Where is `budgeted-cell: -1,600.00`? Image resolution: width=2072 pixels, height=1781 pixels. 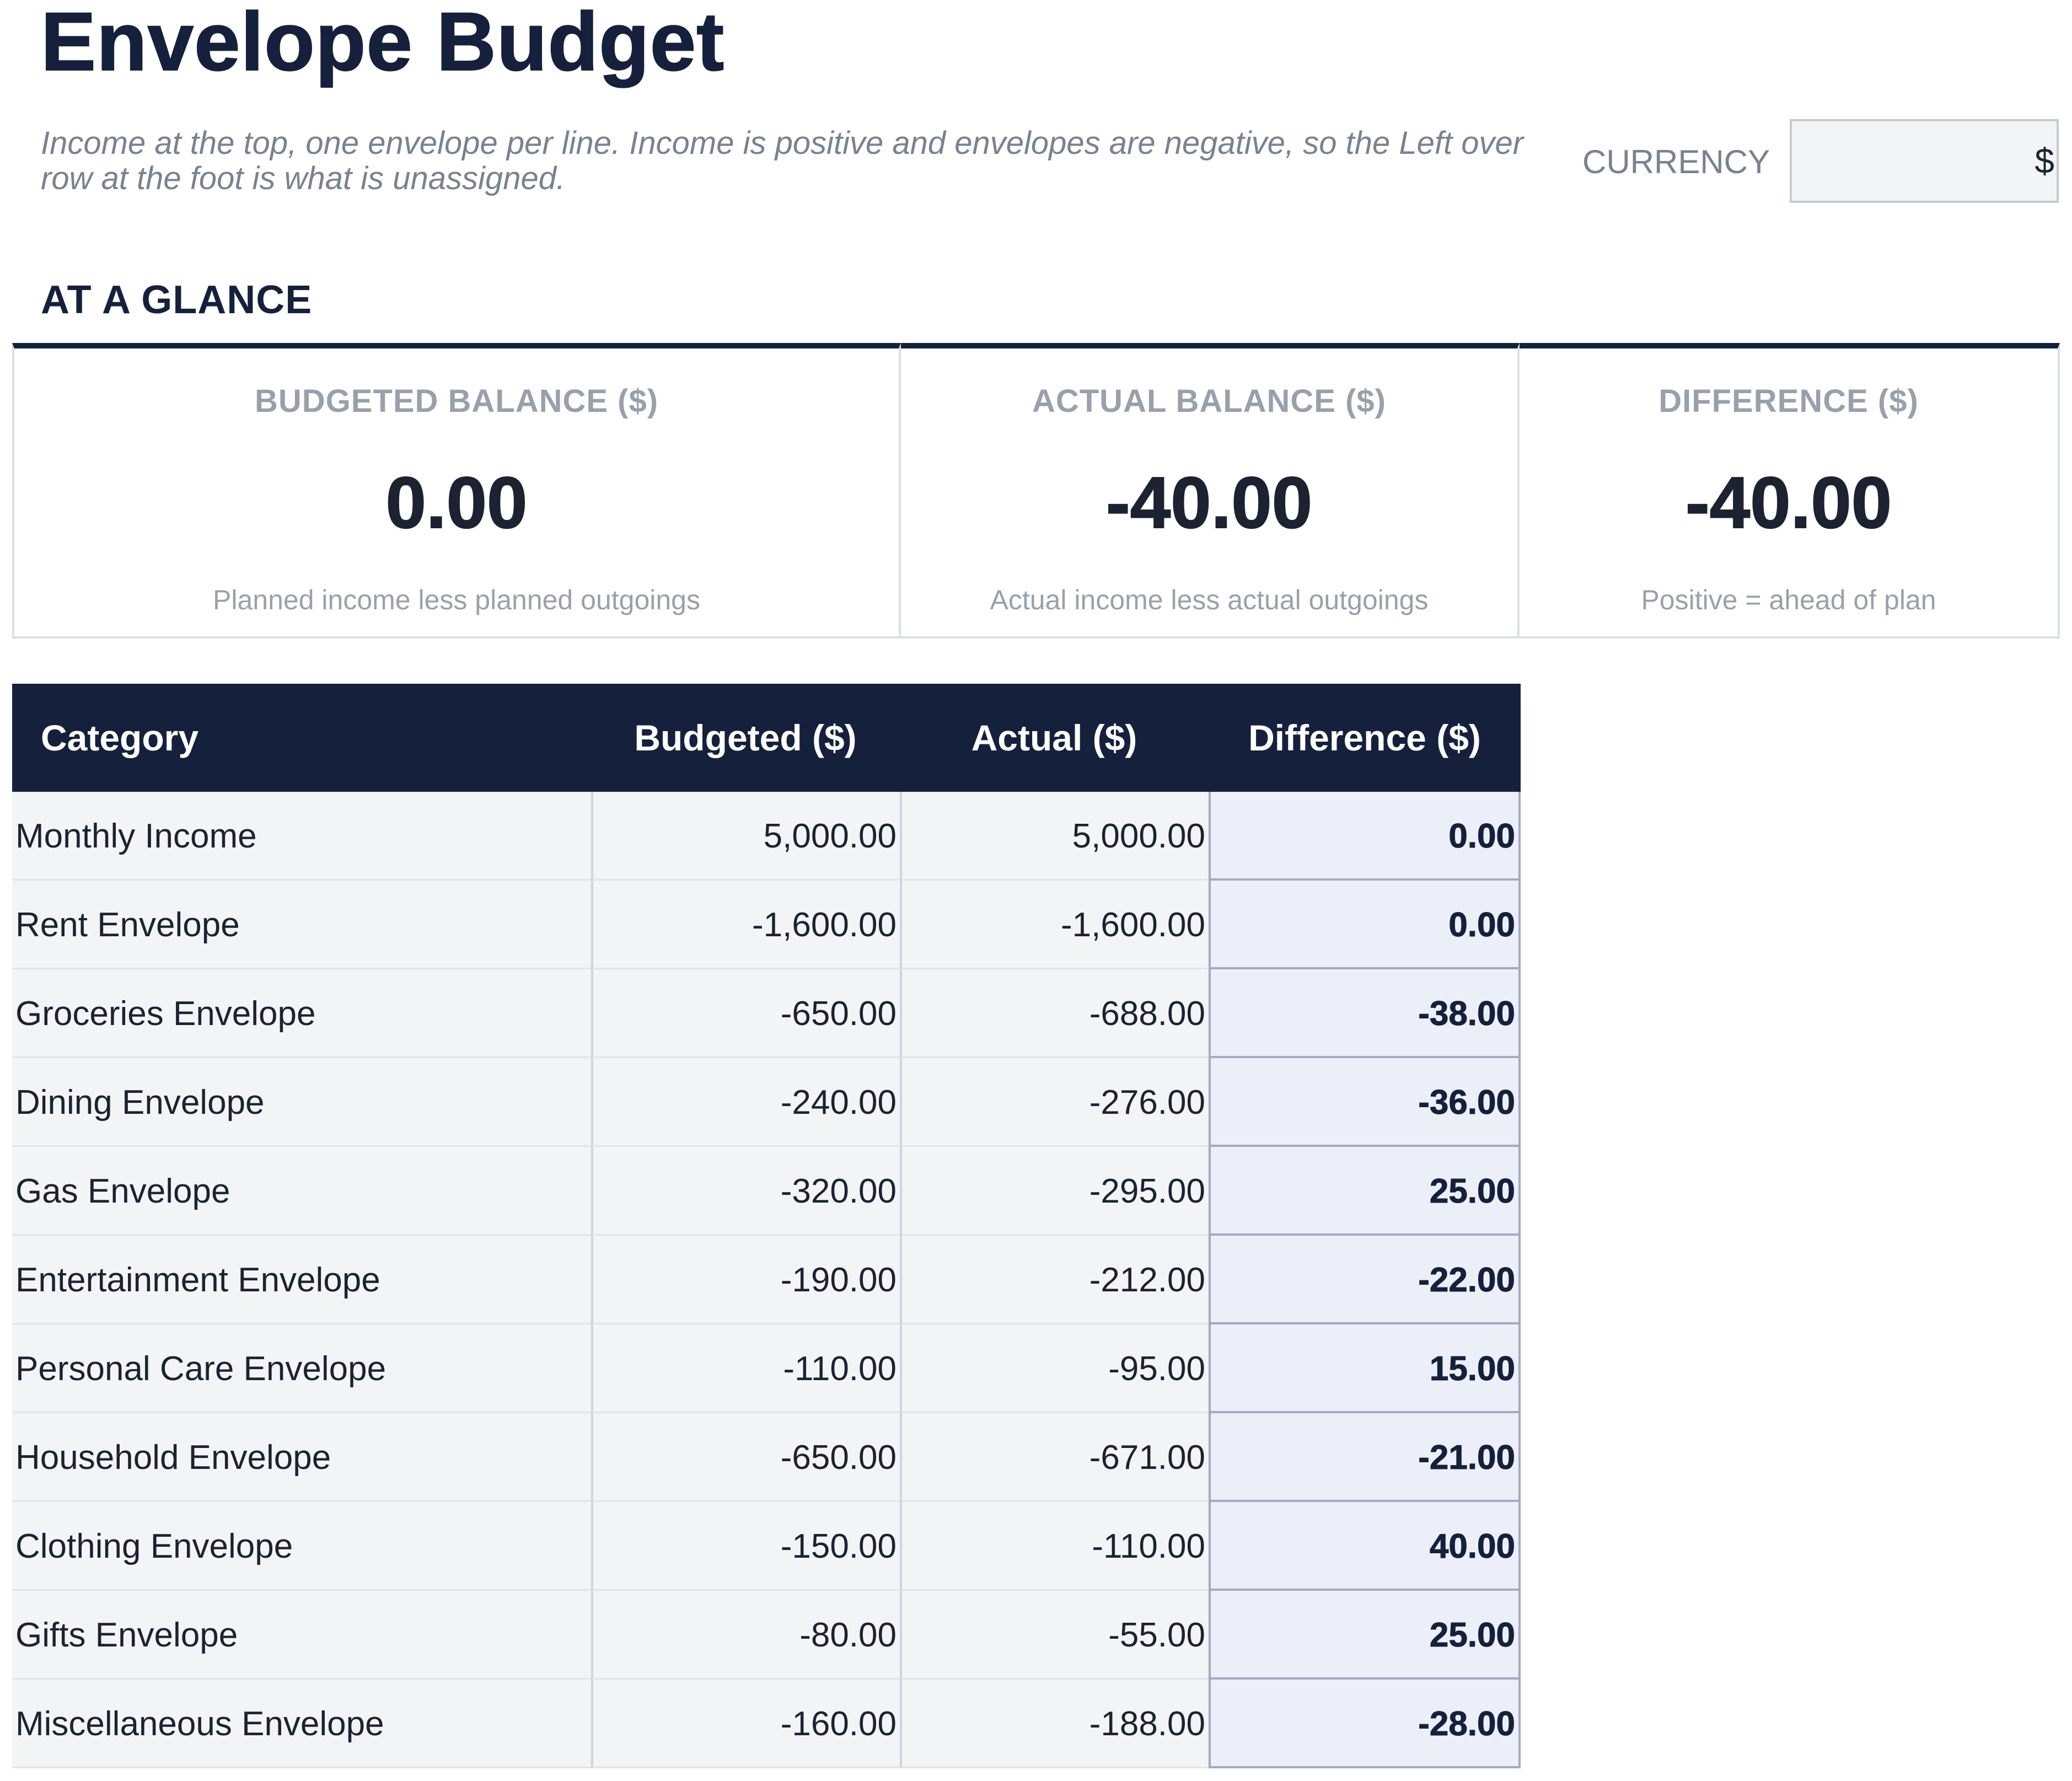
budgeted-cell: -1,600.00 is located at coordinates (746, 925).